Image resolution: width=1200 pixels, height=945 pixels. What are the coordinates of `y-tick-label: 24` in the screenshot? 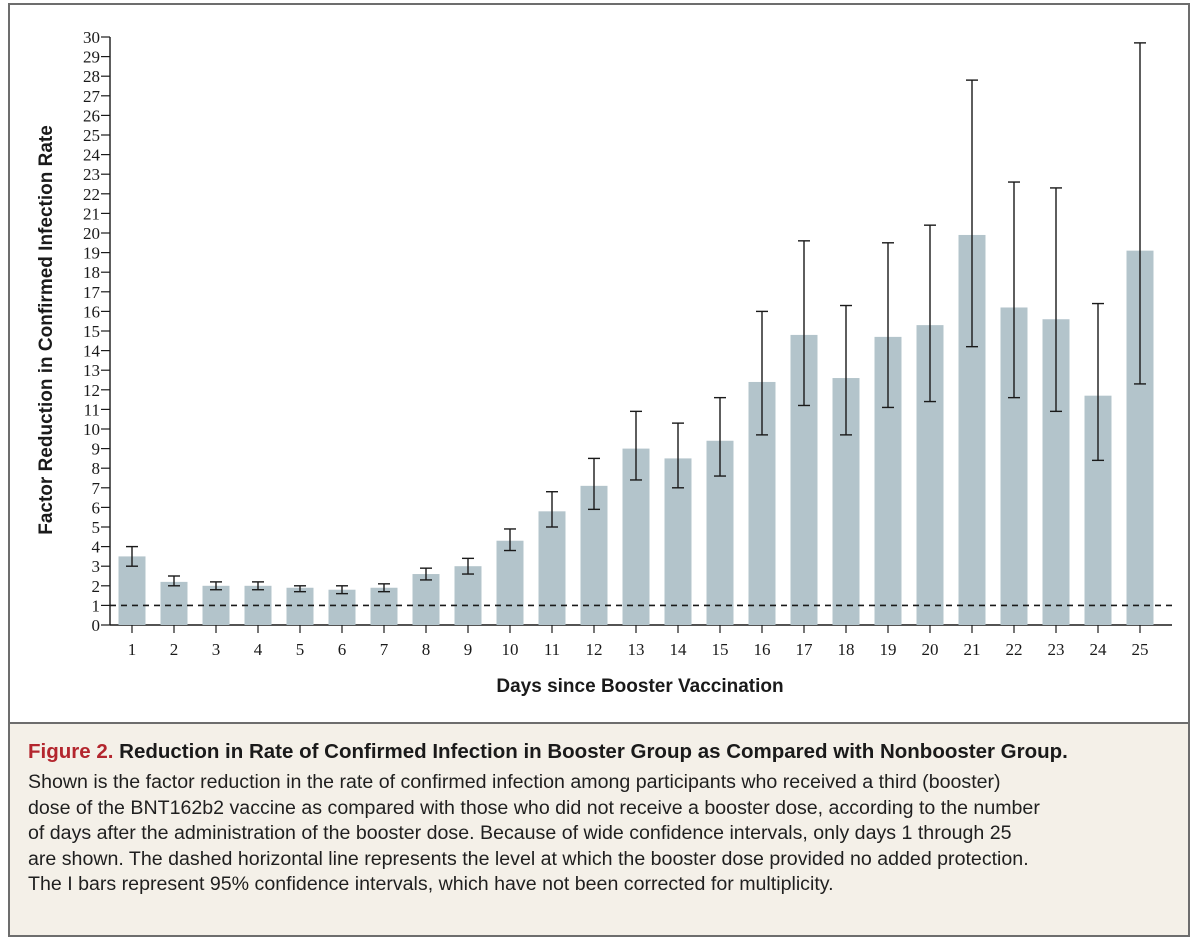 It's located at (92, 155).